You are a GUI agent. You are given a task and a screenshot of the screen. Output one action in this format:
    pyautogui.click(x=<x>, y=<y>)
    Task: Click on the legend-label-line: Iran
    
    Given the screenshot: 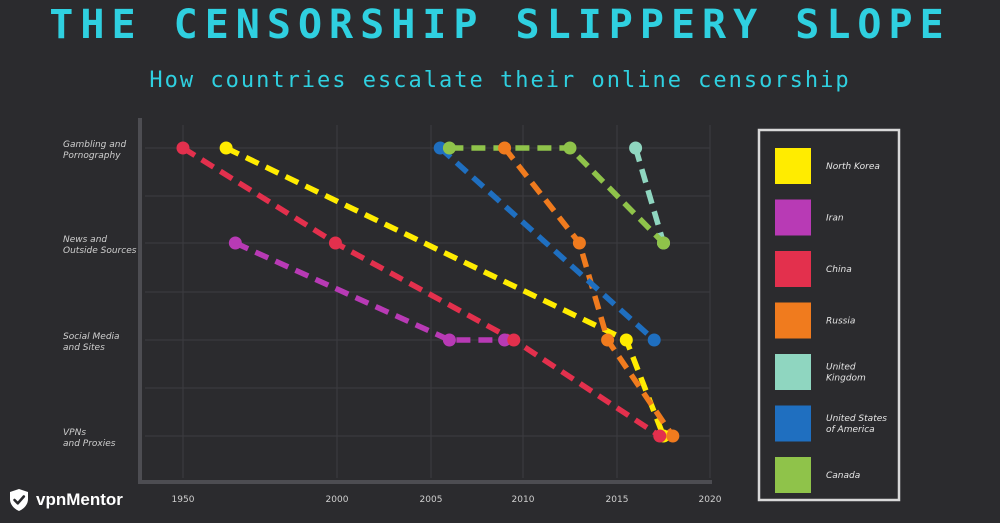 What is the action you would take?
    pyautogui.click(x=835, y=219)
    